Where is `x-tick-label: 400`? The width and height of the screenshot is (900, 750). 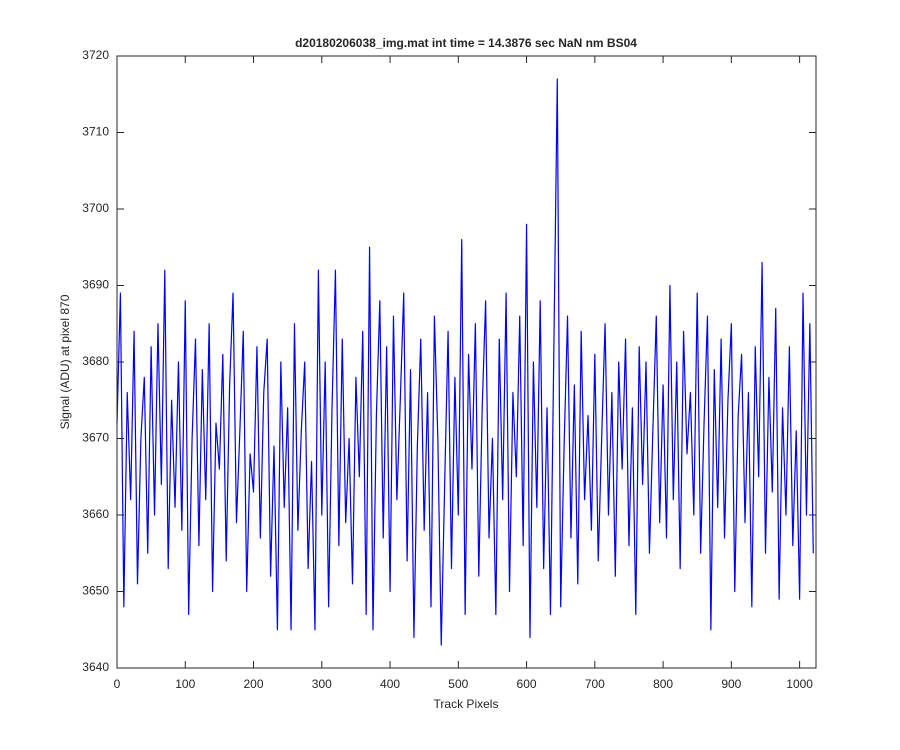 x-tick-label: 400 is located at coordinates (390, 684).